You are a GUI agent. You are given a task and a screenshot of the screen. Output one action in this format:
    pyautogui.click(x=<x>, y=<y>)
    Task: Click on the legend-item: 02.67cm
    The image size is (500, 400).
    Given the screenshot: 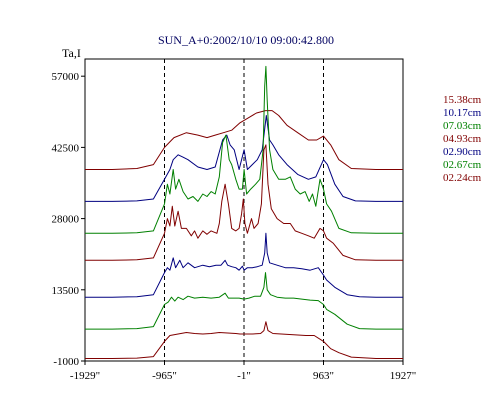 What is the action you would take?
    pyautogui.click(x=462, y=165)
    